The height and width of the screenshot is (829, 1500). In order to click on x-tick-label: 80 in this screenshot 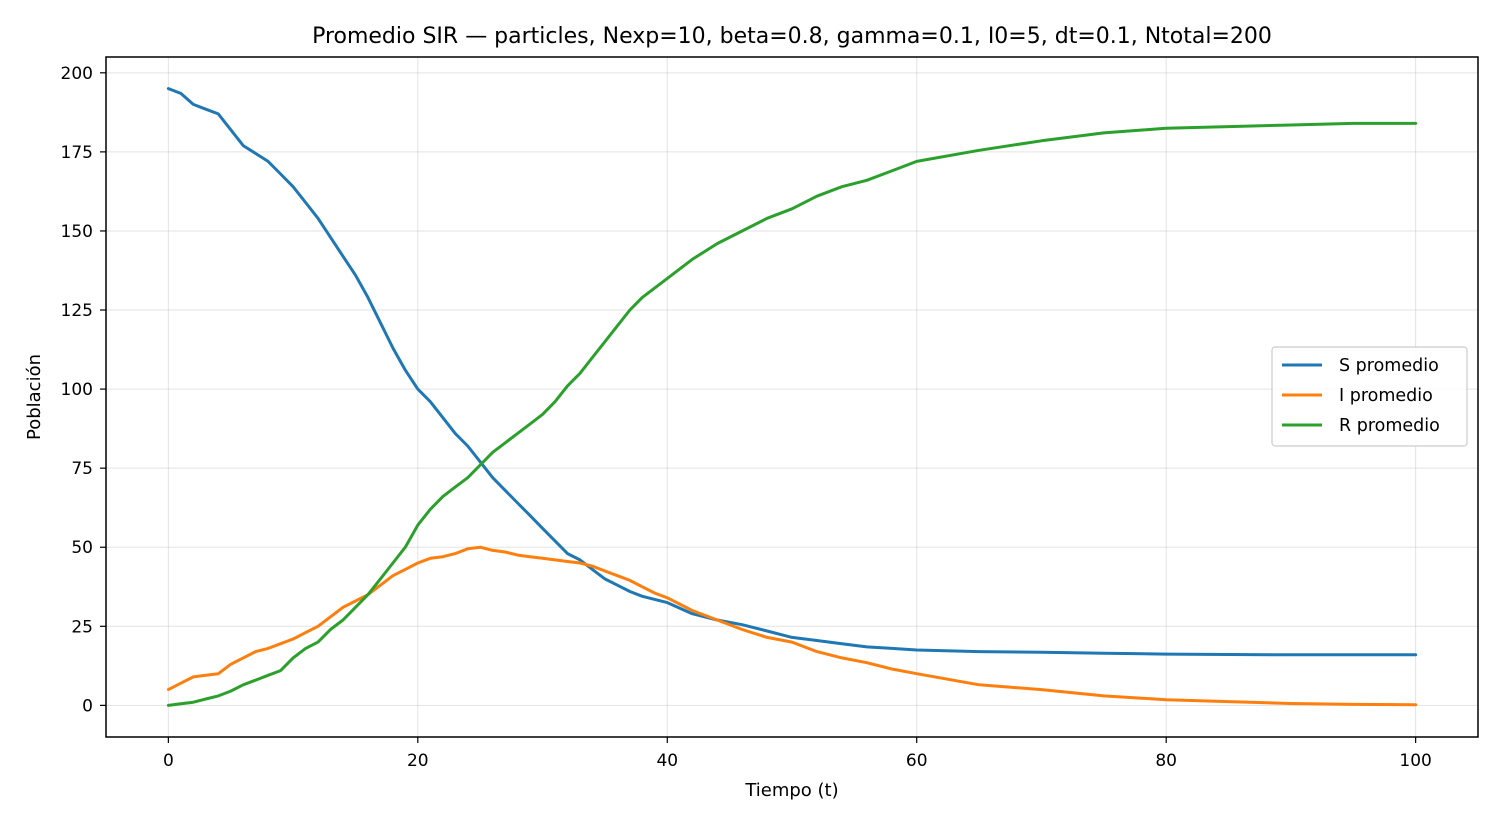, I will do `click(1166, 761)`.